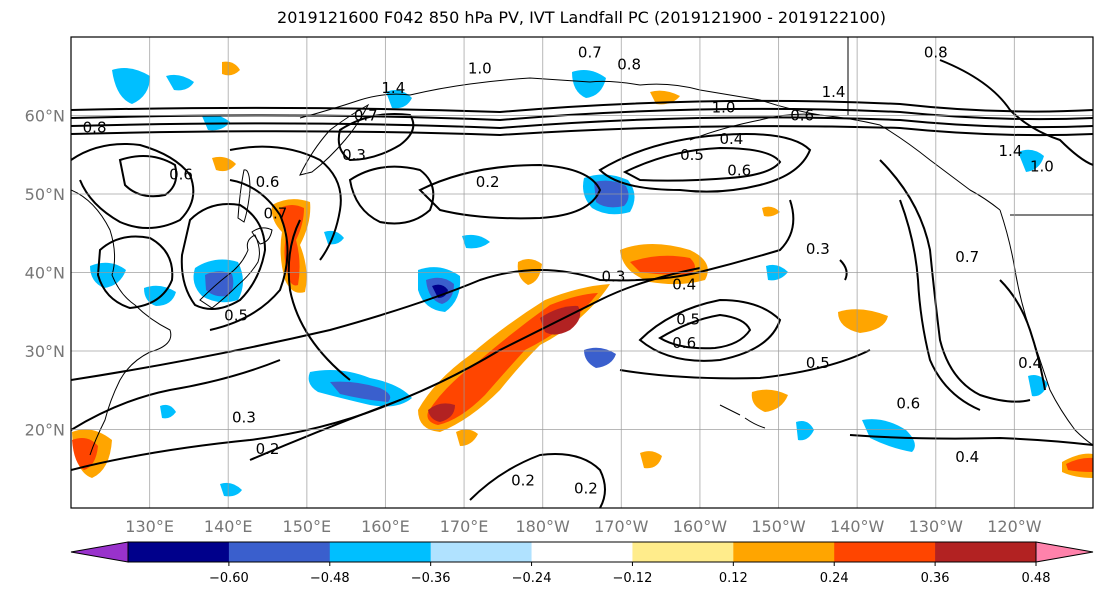  I want to click on coastline-hokkaido, so click(262, 236).